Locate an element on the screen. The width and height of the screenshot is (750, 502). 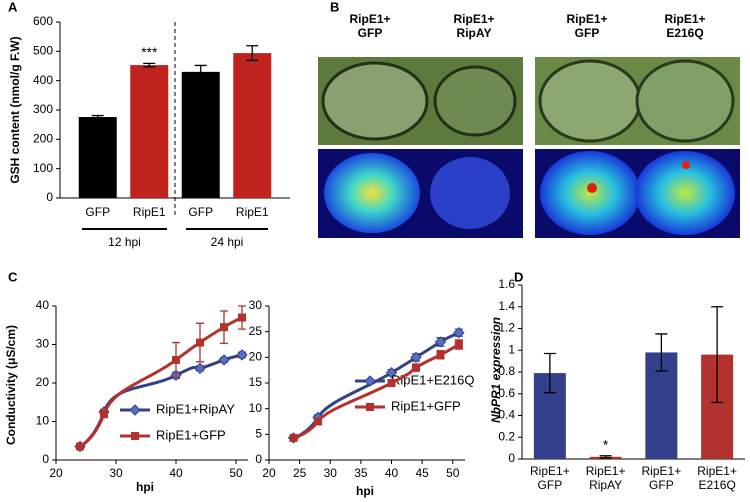
y-tick-label: 25 is located at coordinates (256, 331).